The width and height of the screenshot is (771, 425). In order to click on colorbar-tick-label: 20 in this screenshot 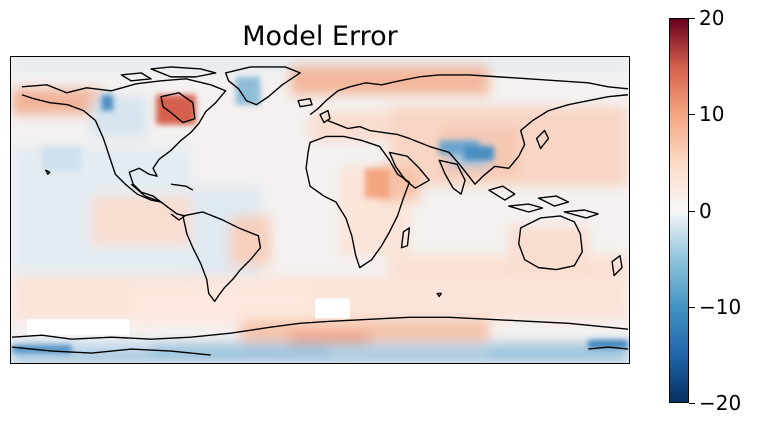, I will do `click(712, 18)`.